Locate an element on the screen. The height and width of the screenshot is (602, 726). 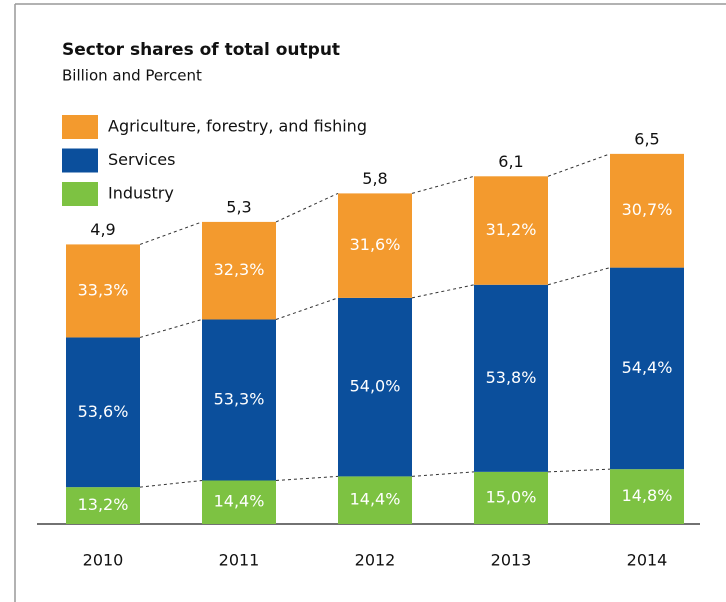
value-label: 53,8% is located at coordinates (511, 377).